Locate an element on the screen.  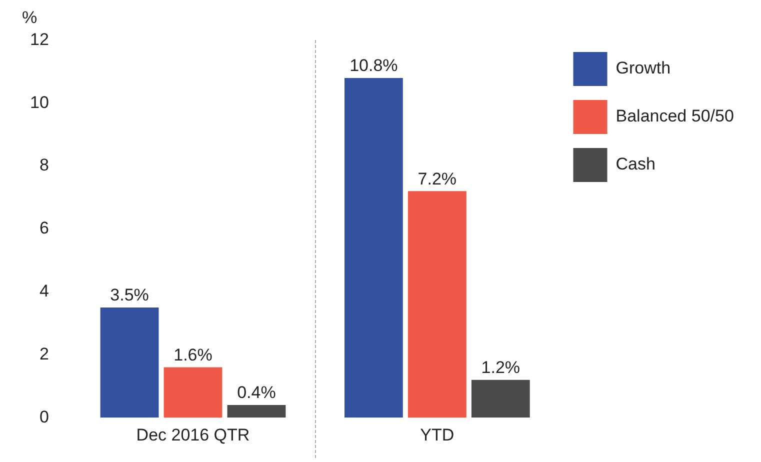
y-tick-label: 6 is located at coordinates (44, 228).